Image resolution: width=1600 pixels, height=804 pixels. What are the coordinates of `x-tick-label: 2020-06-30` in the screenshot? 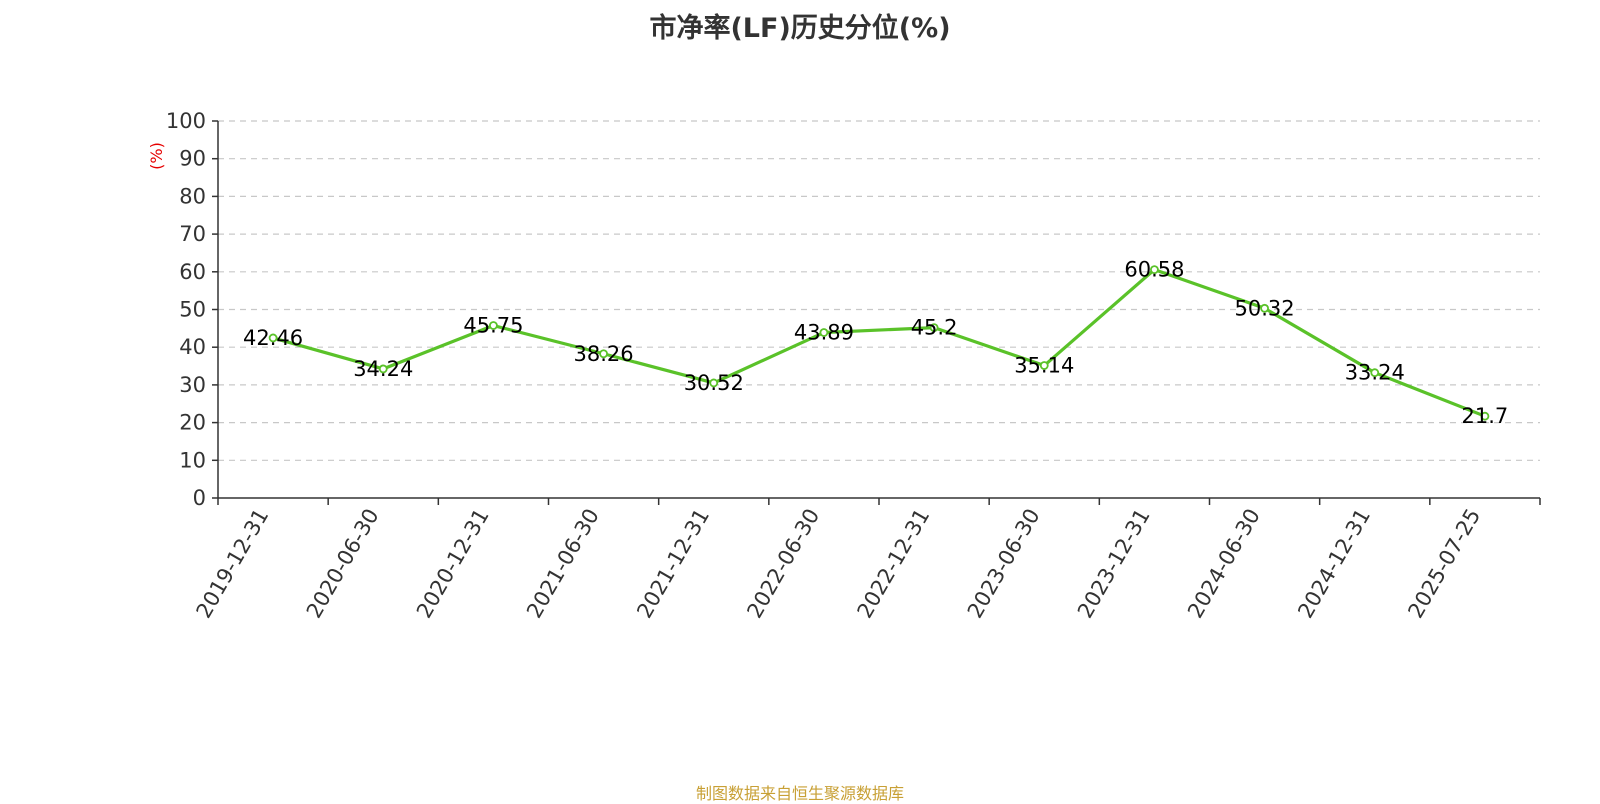 It's located at (343, 564).